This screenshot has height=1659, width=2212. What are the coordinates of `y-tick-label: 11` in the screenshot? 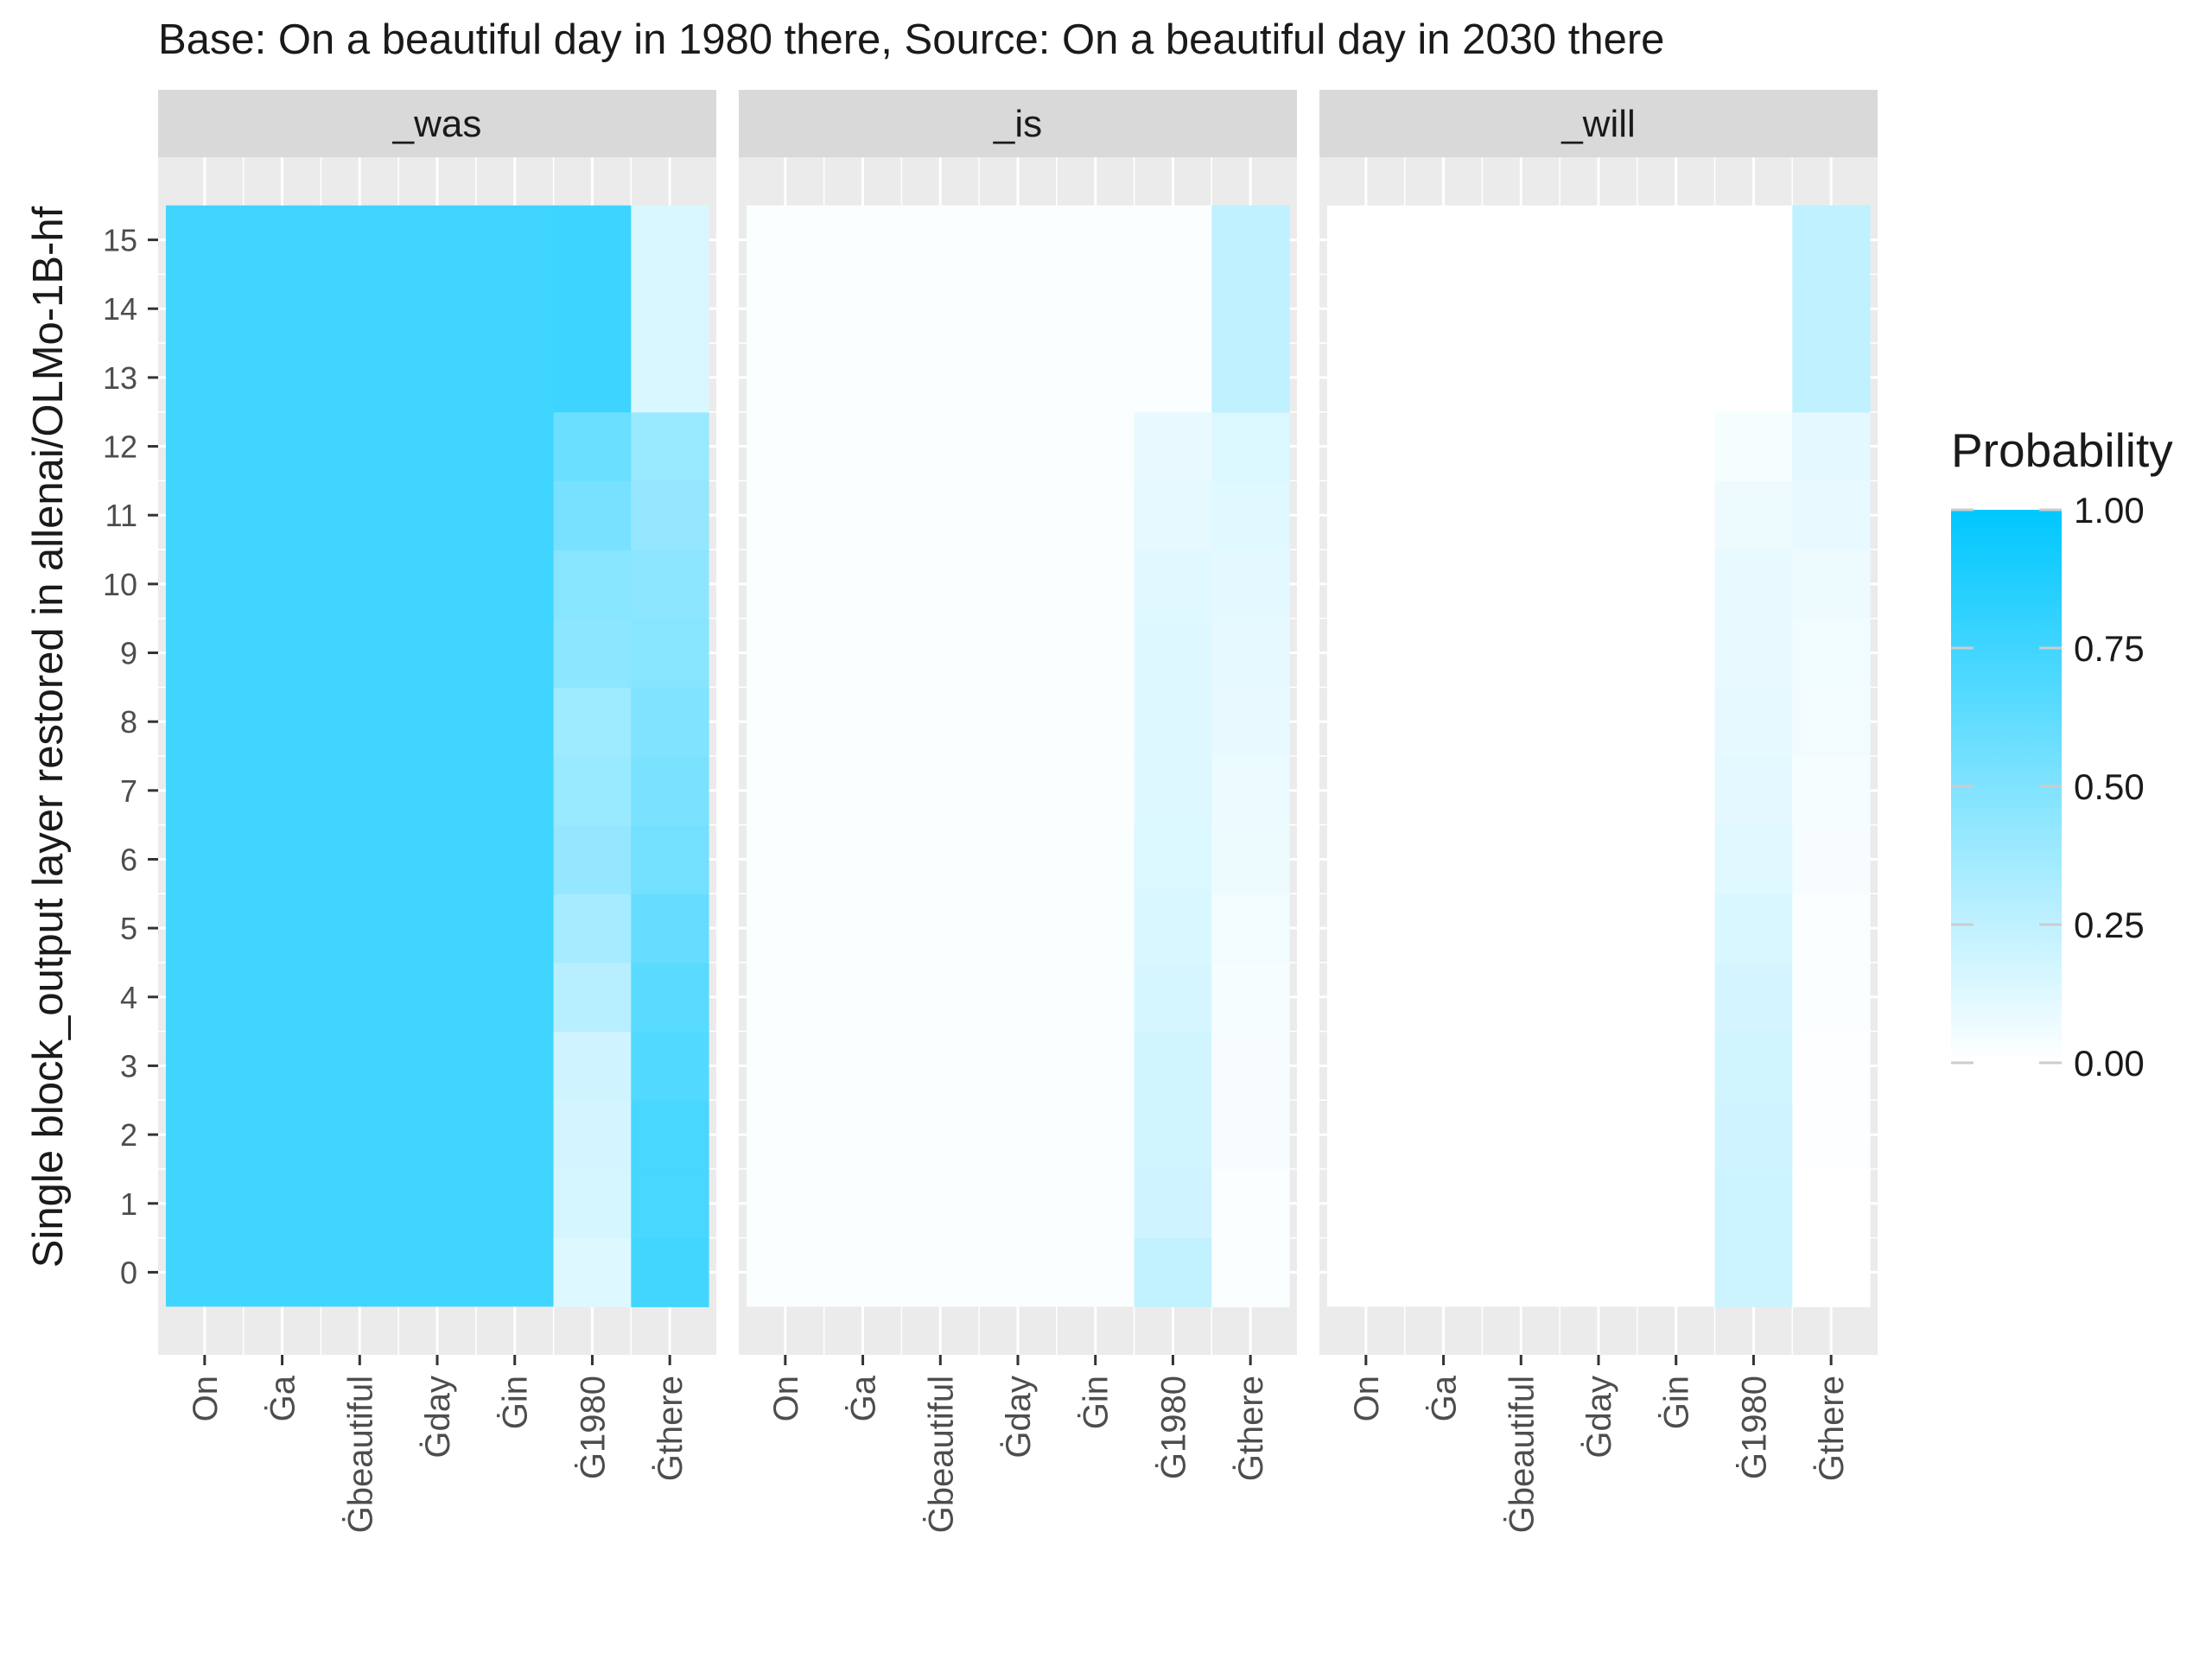 It's located at (121, 515).